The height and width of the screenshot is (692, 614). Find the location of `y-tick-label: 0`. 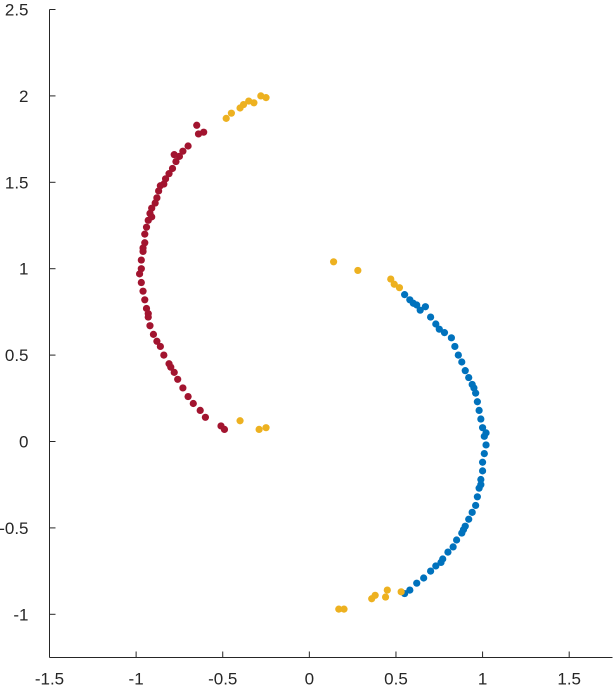

y-tick-label: 0 is located at coordinates (23, 442).